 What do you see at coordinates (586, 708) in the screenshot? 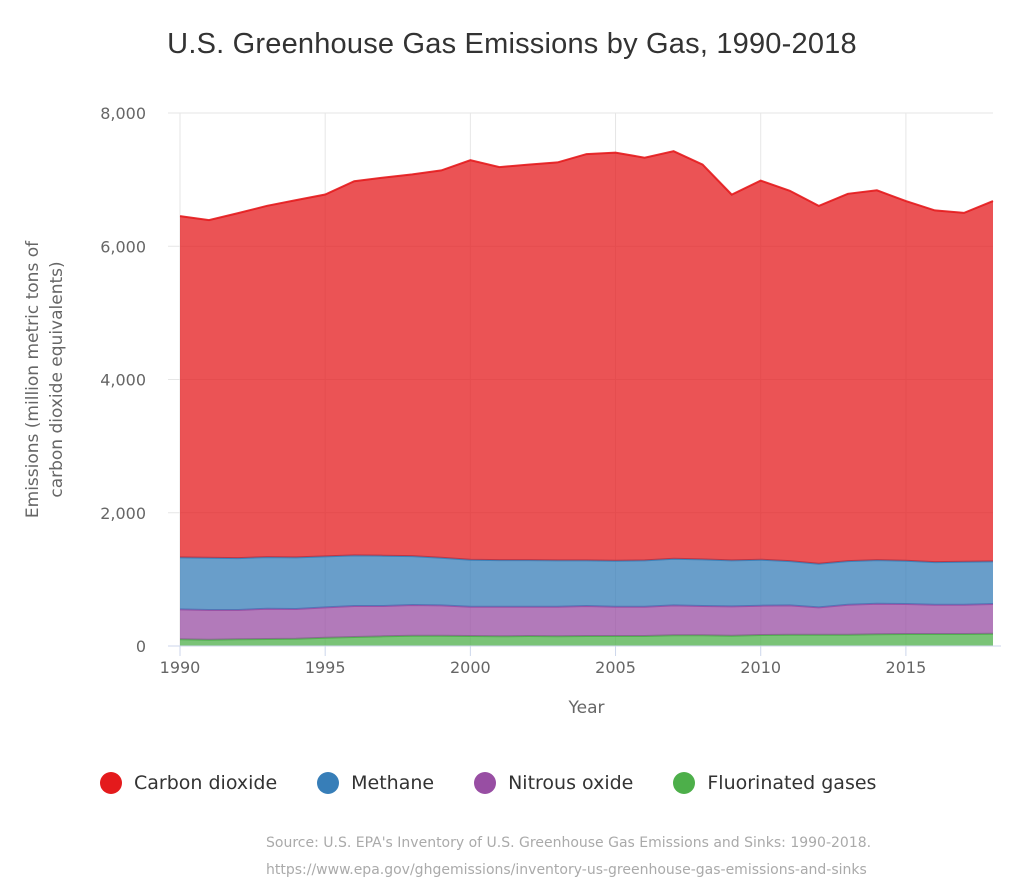
I see `x-axis-title: Year` at bounding box center [586, 708].